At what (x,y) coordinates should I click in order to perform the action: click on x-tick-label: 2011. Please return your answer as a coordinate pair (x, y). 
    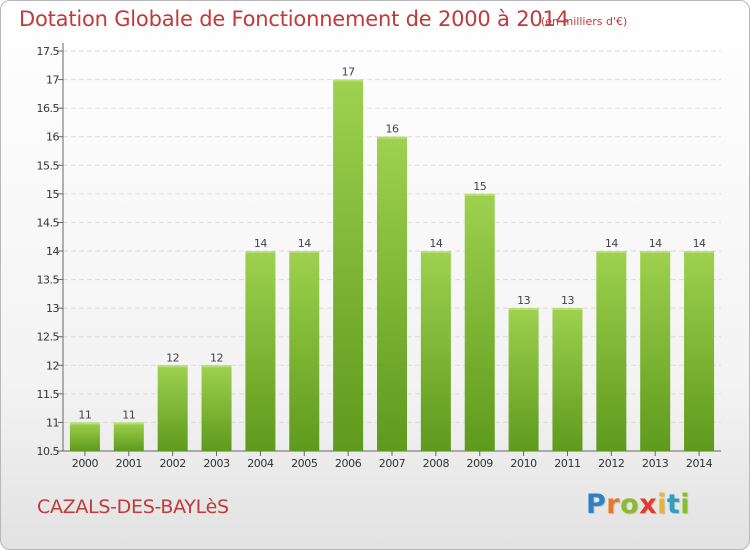
    Looking at the image, I should click on (567, 463).